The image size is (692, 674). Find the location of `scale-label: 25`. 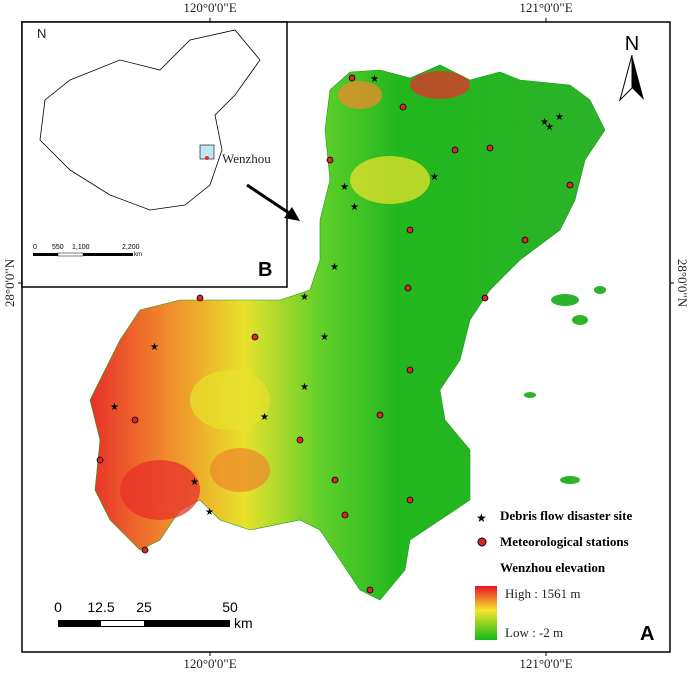

scale-label: 25 is located at coordinates (144, 607).